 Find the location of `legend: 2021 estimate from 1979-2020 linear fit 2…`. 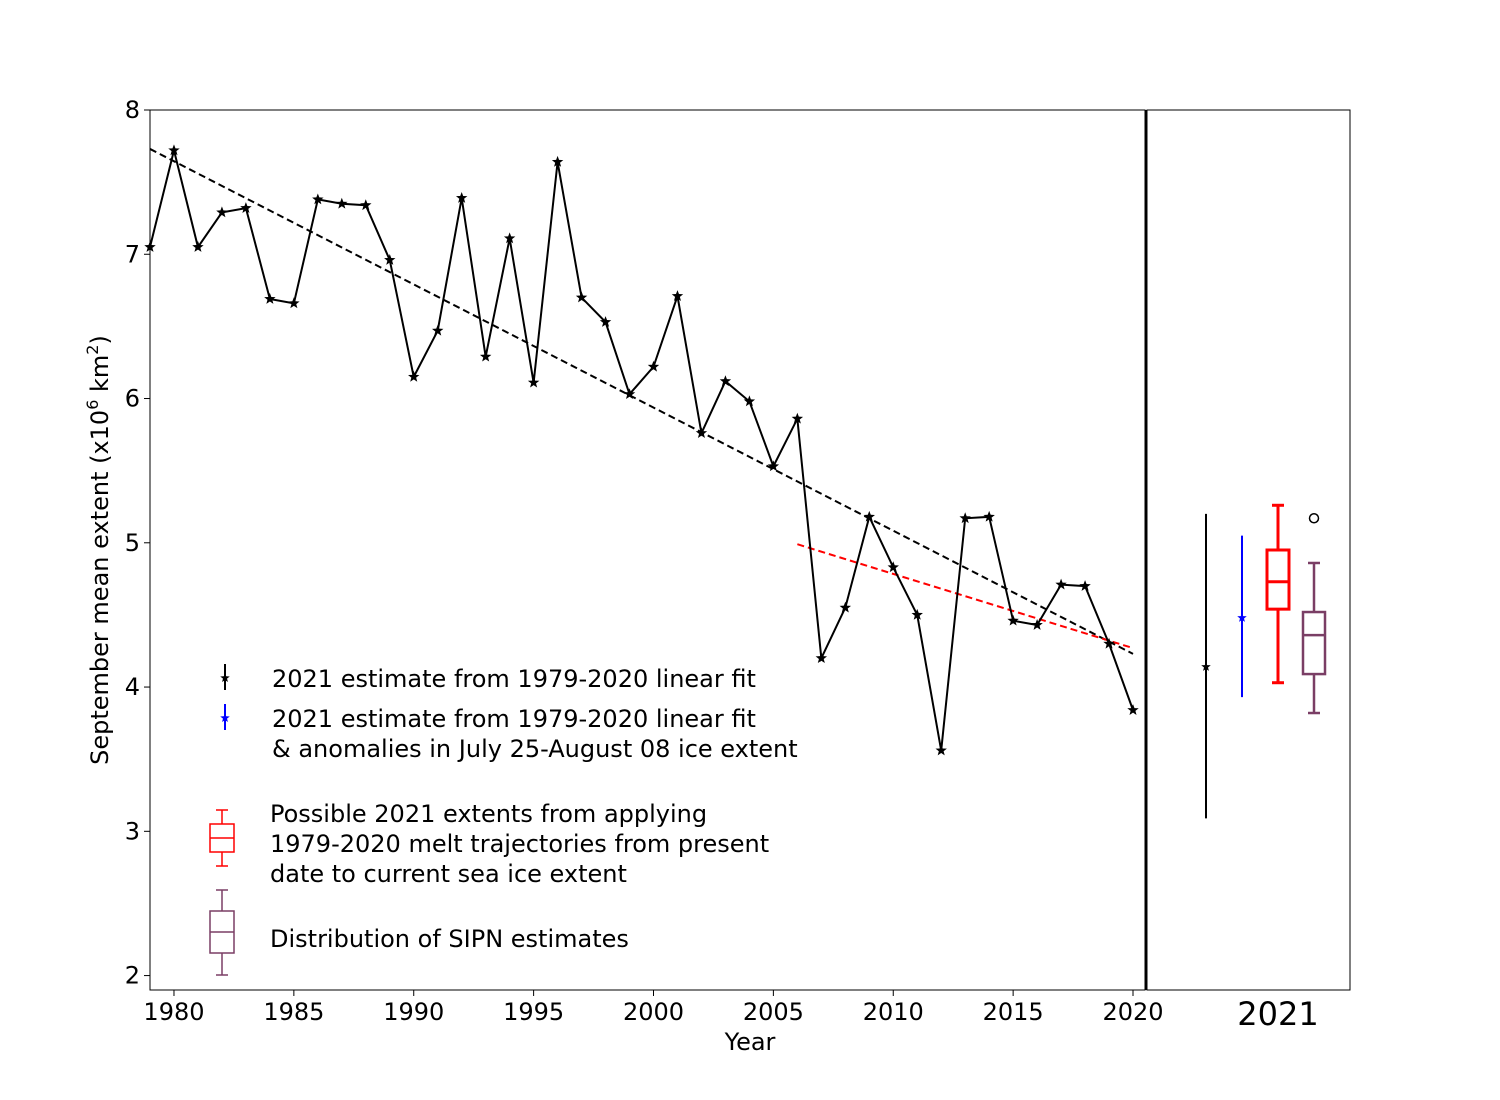

legend: 2021 estimate from 1979-2020 linear fit 2… is located at coordinates (503, 820).